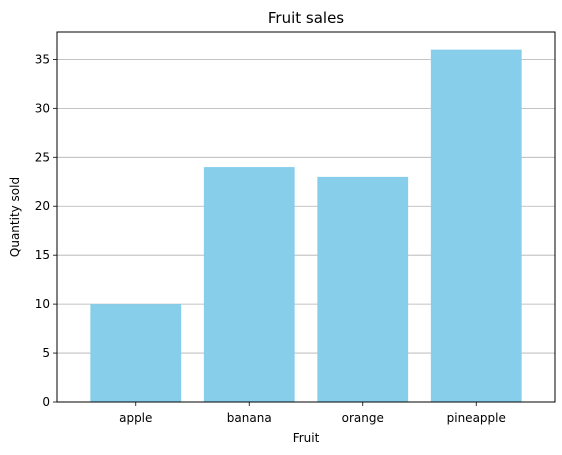 The image size is (562, 455). I want to click on y-tick-label: 25, so click(42, 157).